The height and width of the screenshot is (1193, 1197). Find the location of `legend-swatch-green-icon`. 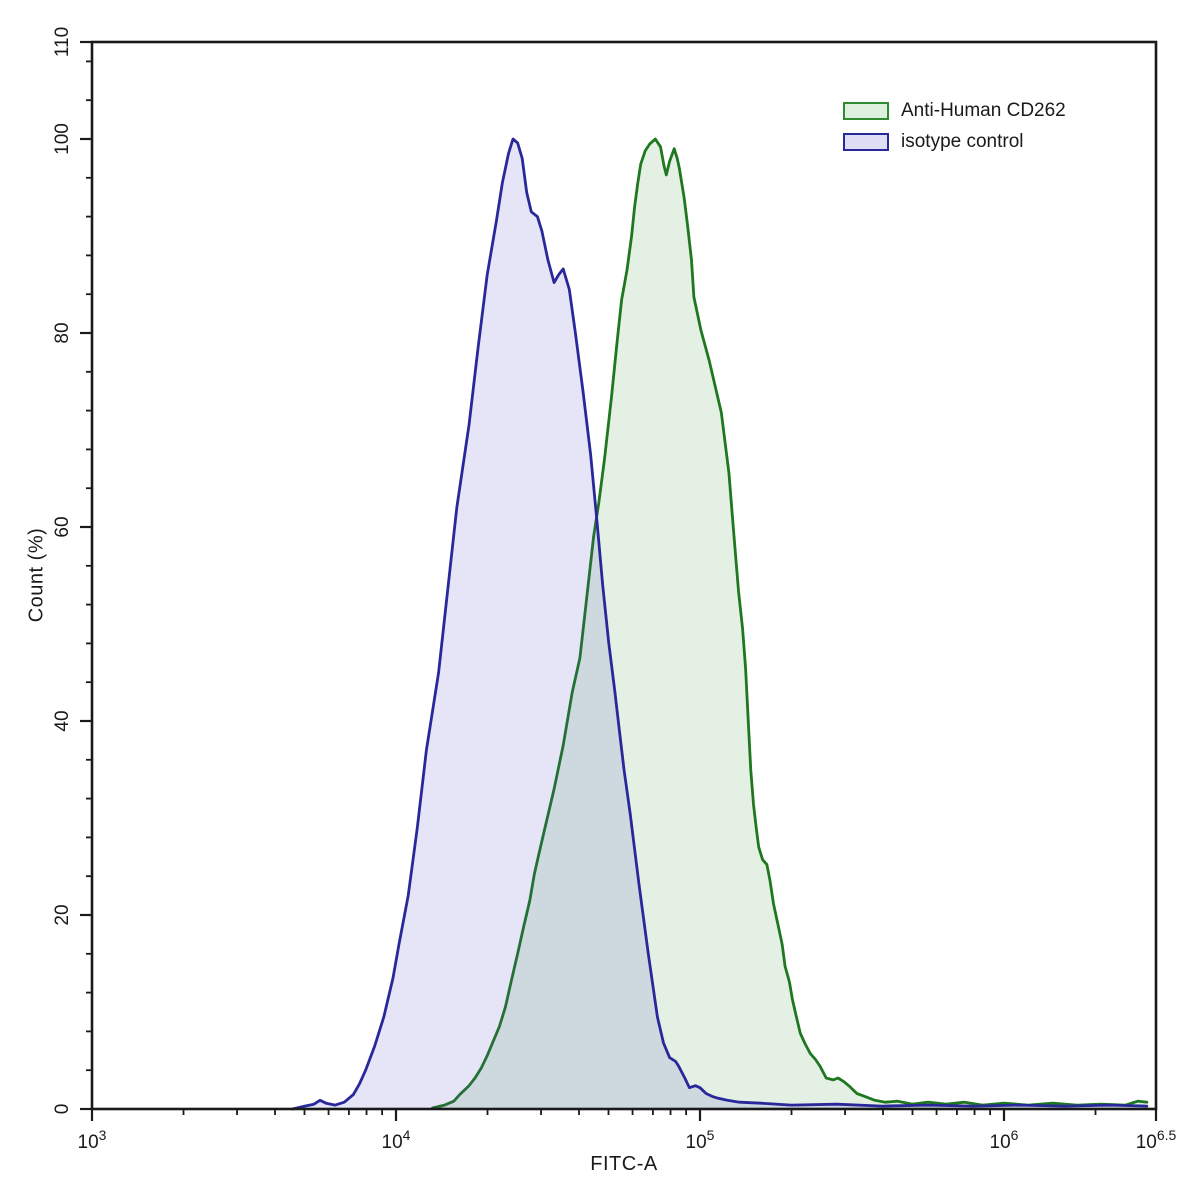

legend-swatch-green-icon is located at coordinates (866, 111).